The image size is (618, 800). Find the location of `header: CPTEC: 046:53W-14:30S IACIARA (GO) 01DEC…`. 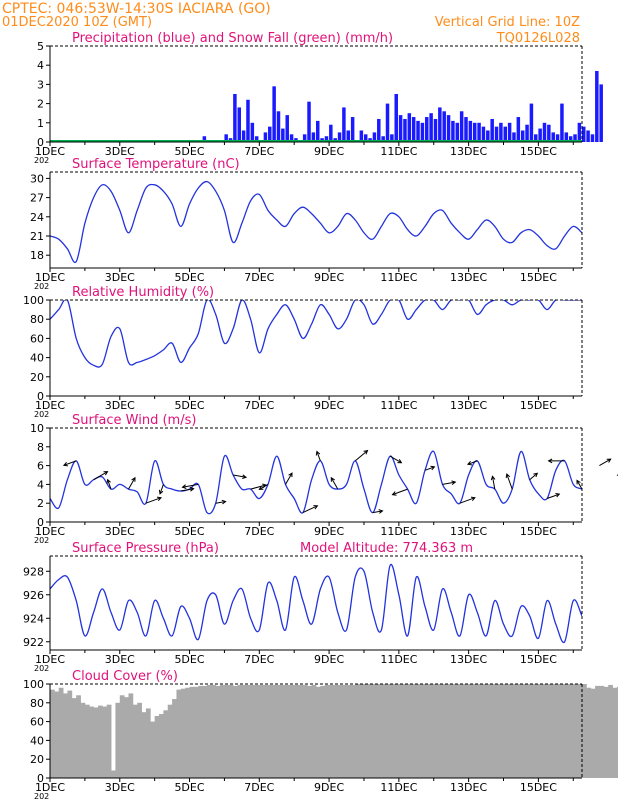

header: CPTEC: 046:53W-14:30S IACIARA (GO) 01DEC… is located at coordinates (291, 23).